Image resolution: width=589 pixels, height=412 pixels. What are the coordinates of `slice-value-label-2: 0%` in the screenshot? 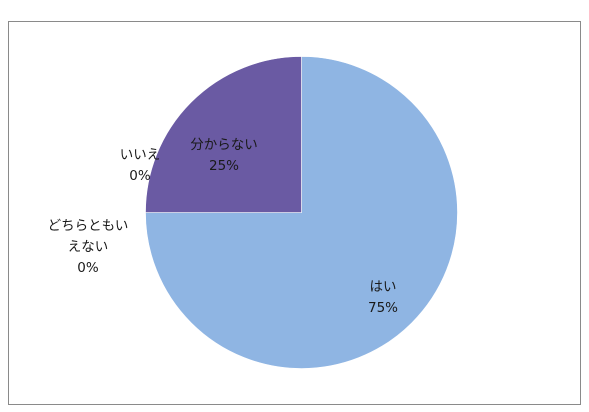 It's located at (140, 176).